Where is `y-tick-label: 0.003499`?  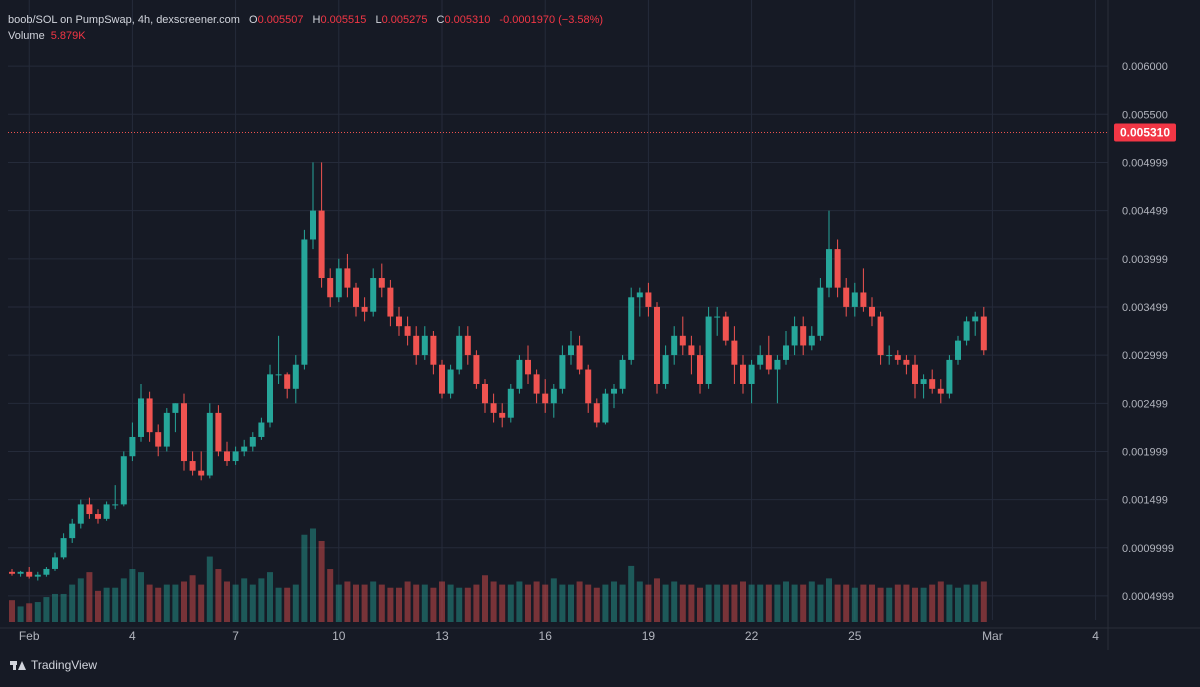
y-tick-label: 0.003499 is located at coordinates (1145, 308).